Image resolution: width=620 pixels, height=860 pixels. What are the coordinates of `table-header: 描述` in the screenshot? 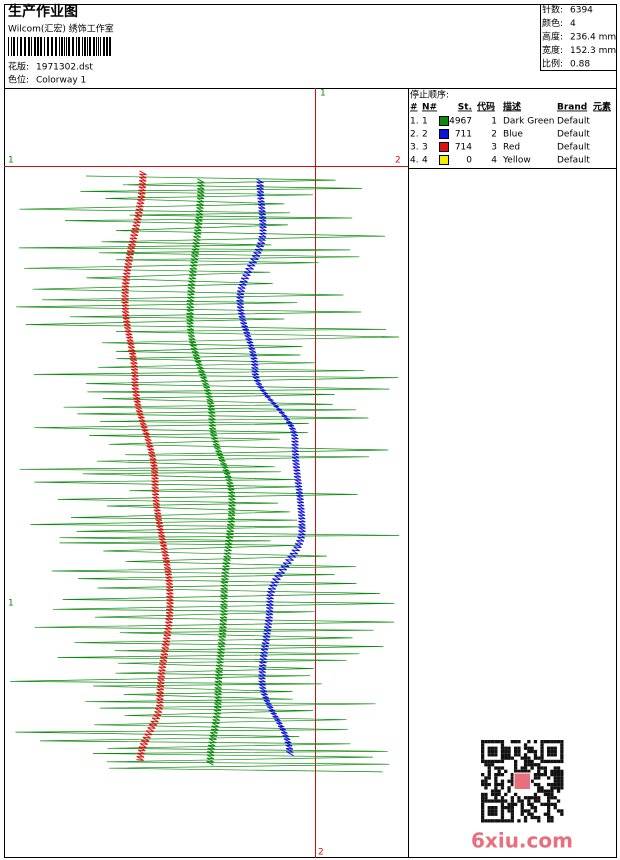 It's located at (512, 107).